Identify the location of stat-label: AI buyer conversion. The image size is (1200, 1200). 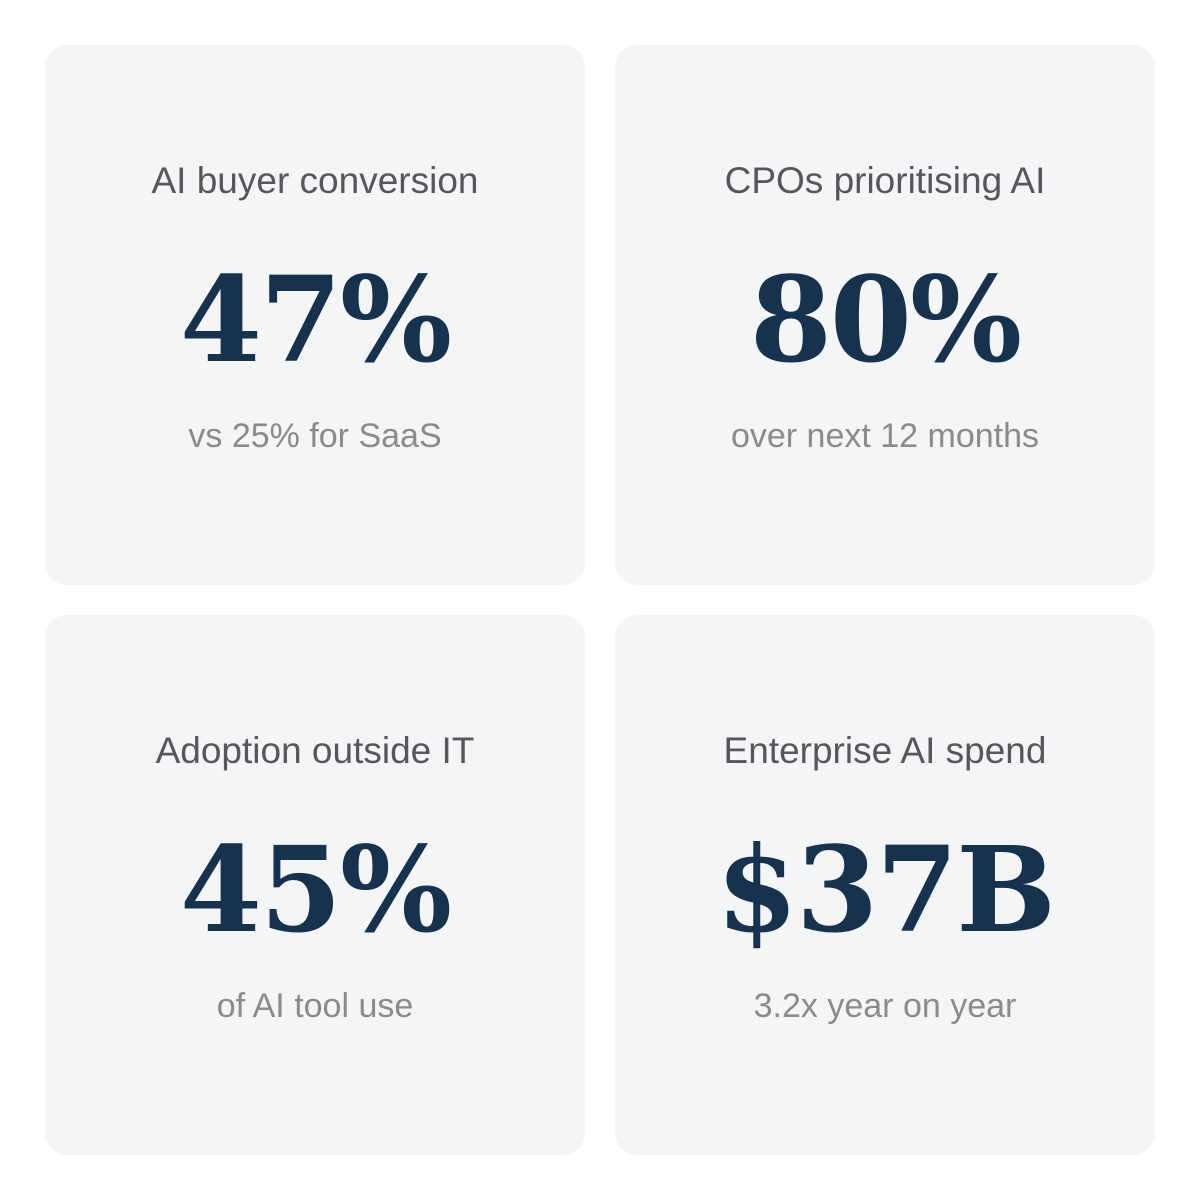
(315, 180).